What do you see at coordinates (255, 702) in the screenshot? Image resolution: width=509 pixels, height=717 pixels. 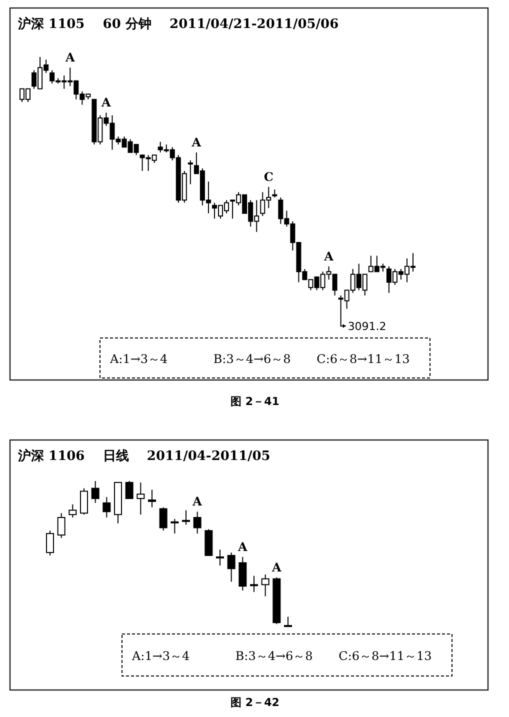 I see `caption: 图 2－42` at bounding box center [255, 702].